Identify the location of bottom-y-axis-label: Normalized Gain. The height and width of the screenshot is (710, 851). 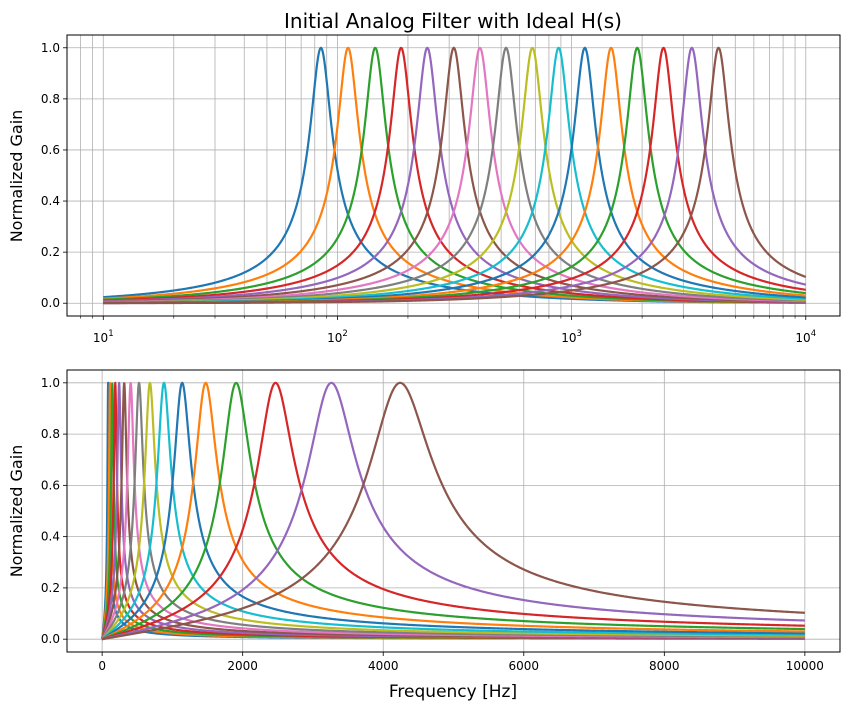
(16, 511).